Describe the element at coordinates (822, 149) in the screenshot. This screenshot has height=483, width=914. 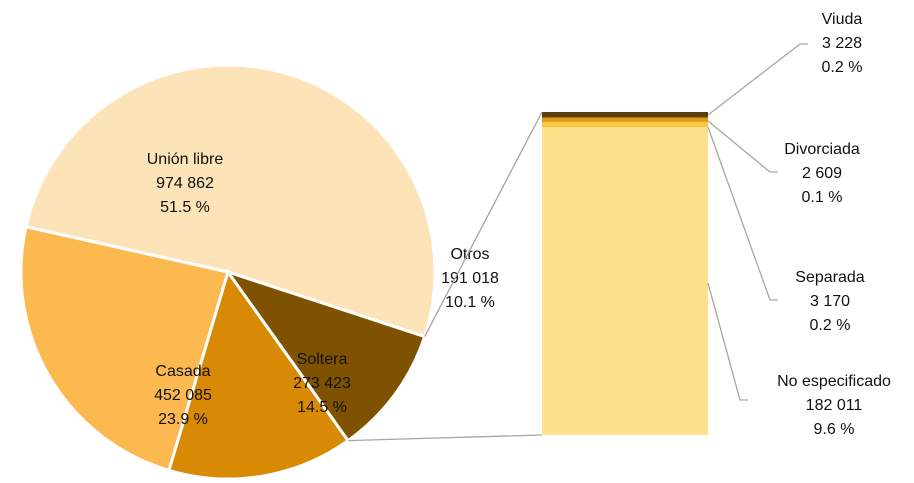
I see `bar-label: Divorciada` at that location.